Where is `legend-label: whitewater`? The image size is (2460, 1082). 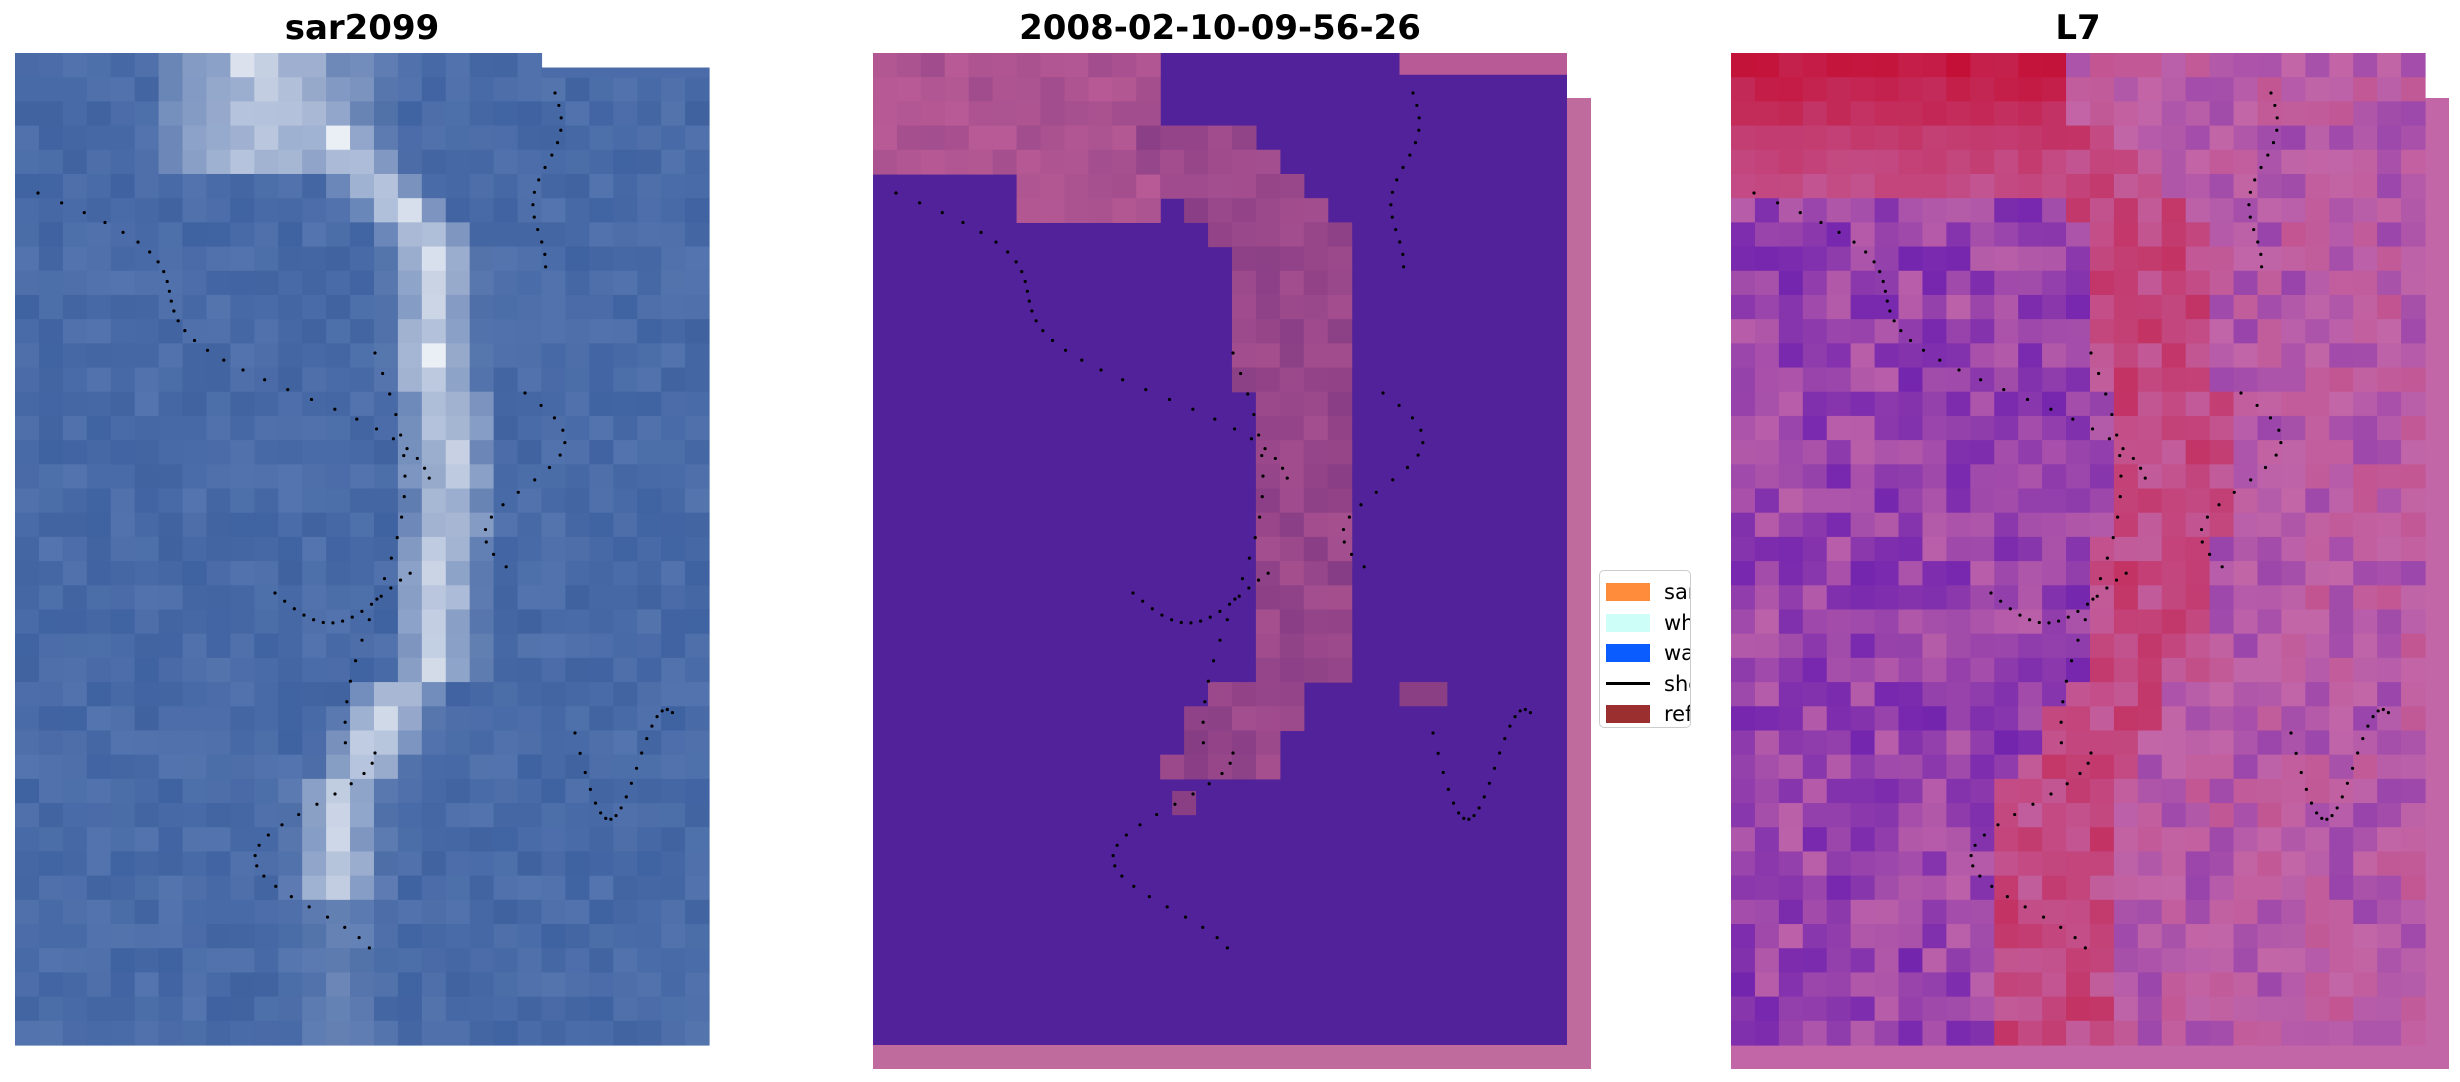 legend-label: whitewater is located at coordinates (1677, 622).